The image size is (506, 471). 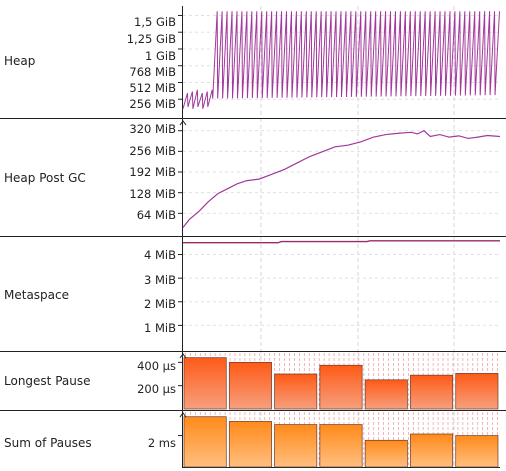 I want to click on postgc-series, so click(x=341, y=178).